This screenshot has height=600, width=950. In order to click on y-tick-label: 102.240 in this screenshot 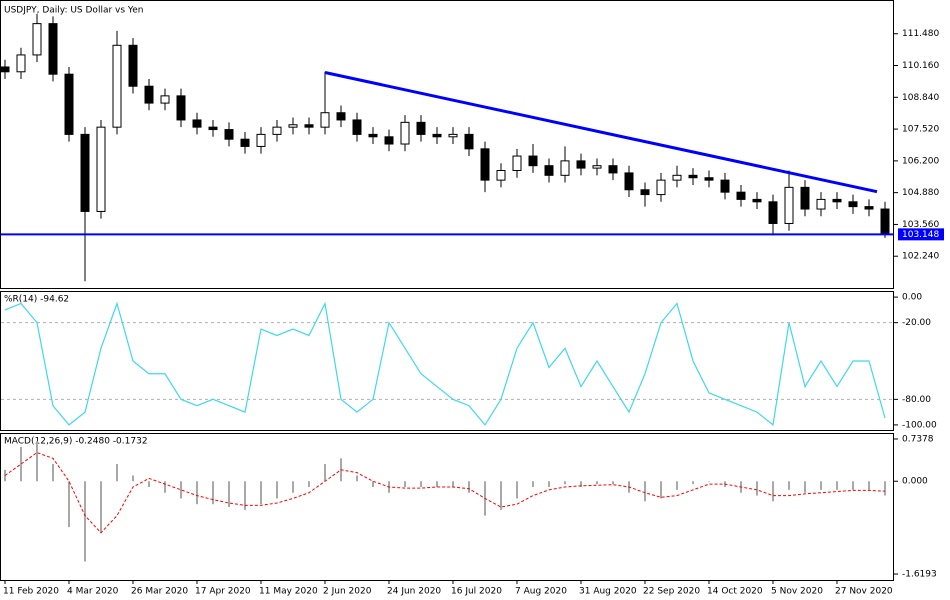, I will do `click(920, 257)`.